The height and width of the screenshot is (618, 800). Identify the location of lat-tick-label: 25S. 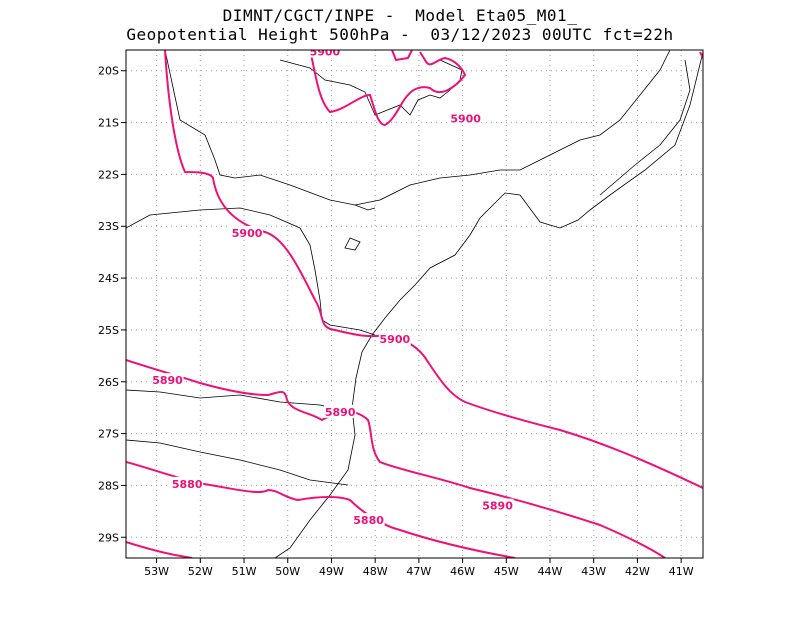
(108, 330).